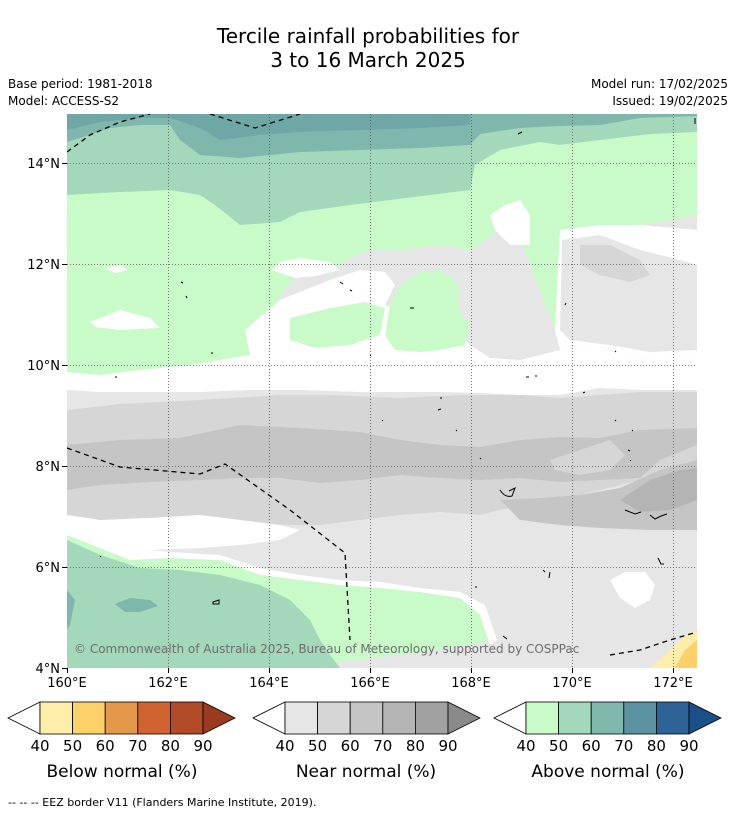 This screenshot has width=736, height=816. What do you see at coordinates (80, 84) in the screenshot?
I see `base-period: Base period: 1981-2018` at bounding box center [80, 84].